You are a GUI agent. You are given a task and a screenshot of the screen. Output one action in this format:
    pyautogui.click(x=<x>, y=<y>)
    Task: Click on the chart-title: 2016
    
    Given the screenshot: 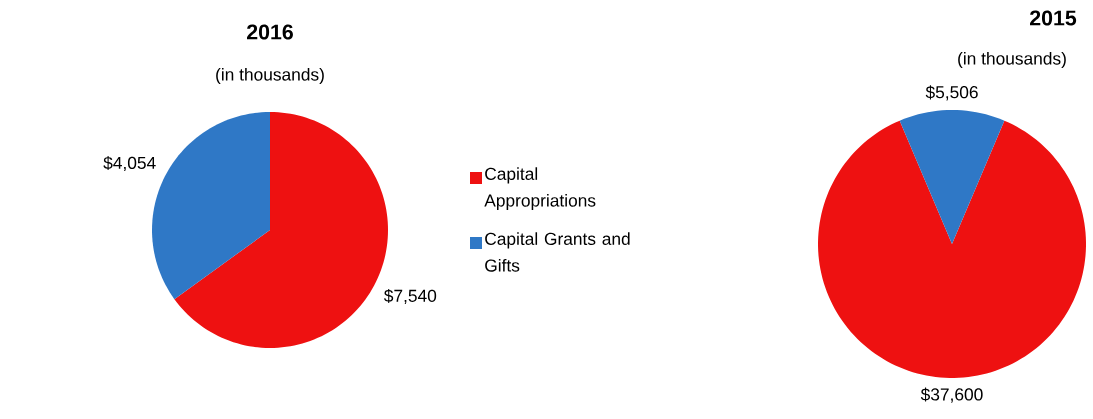 What is the action you would take?
    pyautogui.click(x=270, y=32)
    